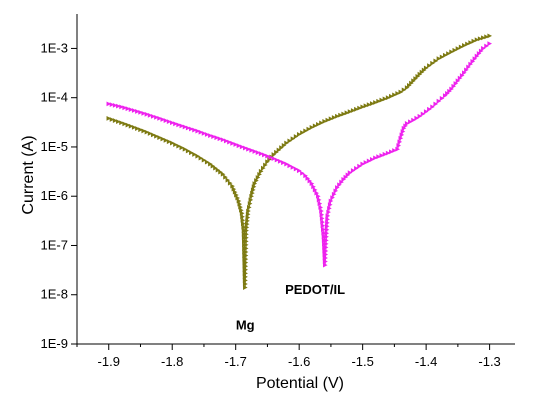  I want to click on y-tick-label: 1E-4, so click(54, 97).